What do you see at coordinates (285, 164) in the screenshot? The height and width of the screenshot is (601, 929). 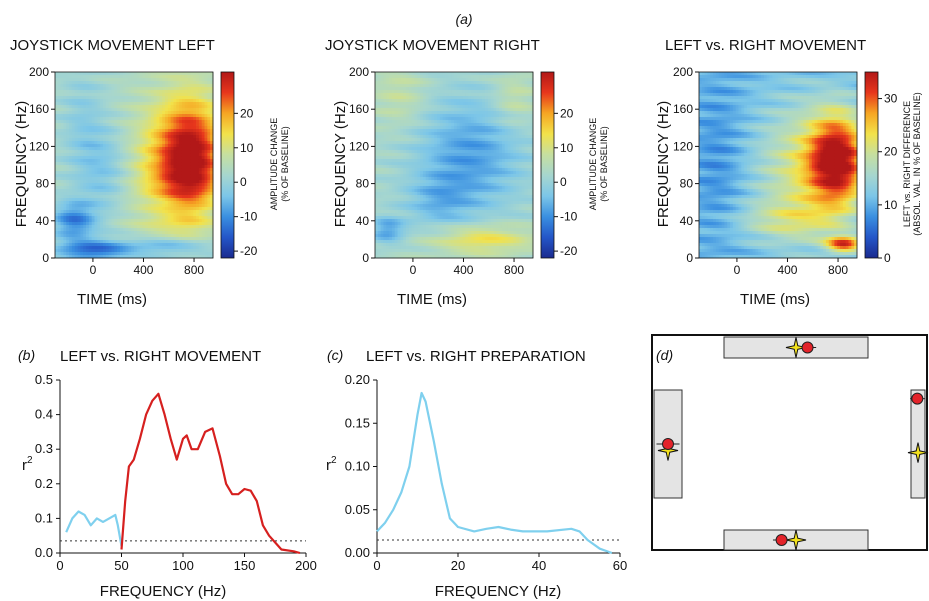 I see `colorbar-label-line2: (% OF BASELINE)` at bounding box center [285, 164].